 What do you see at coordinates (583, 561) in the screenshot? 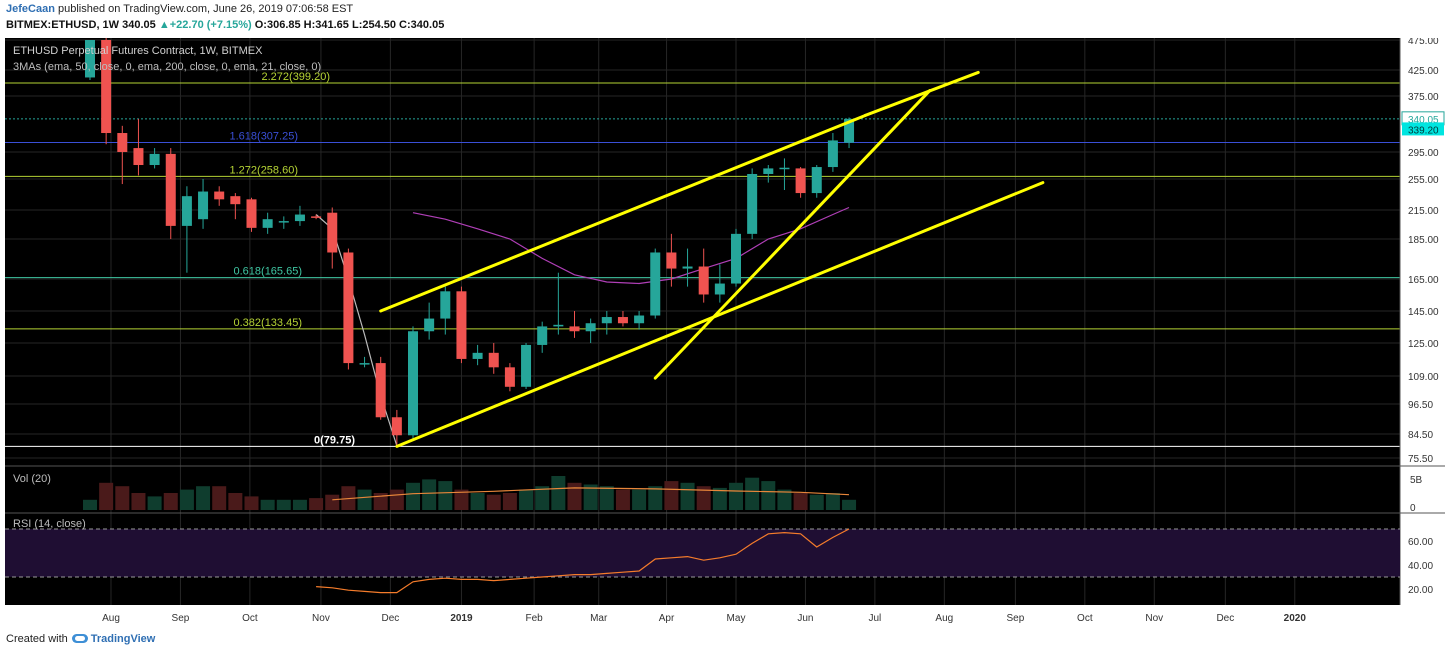
I see `rsi-line` at bounding box center [583, 561].